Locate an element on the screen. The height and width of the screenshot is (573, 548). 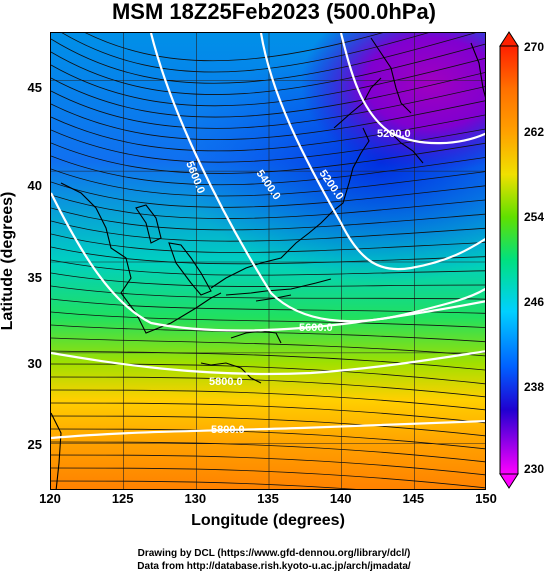
colorbar-tick-label: 270 is located at coordinates (534, 47).